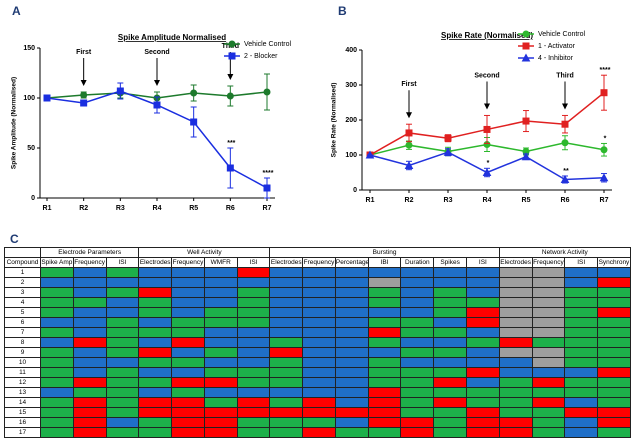 This screenshot has width=633, height=439. Describe the element at coordinates (351, 262) in the screenshot. I see `column-header: Percentage` at that location.